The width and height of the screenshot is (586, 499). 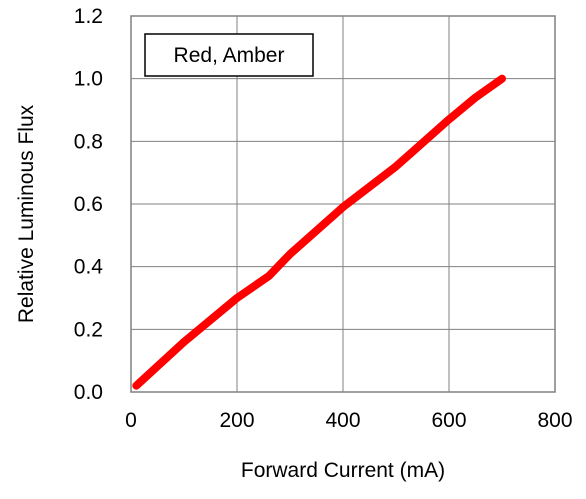 I want to click on legend: Red, Amber, so click(x=229, y=55).